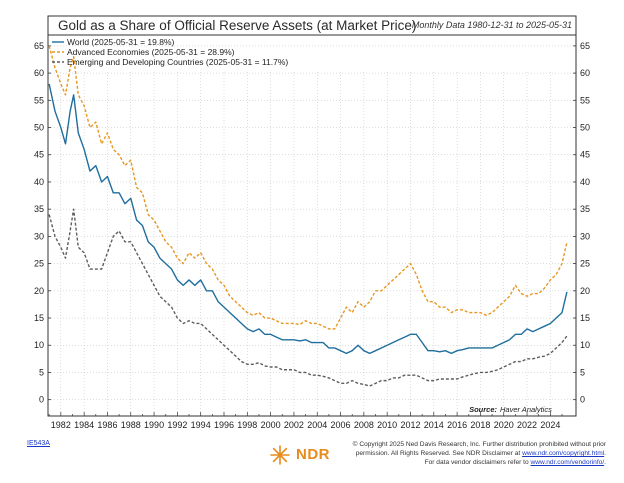 This screenshot has height=483, width=624. What do you see at coordinates (410, 425) in the screenshot?
I see `x-tick-label: 2012` at bounding box center [410, 425].